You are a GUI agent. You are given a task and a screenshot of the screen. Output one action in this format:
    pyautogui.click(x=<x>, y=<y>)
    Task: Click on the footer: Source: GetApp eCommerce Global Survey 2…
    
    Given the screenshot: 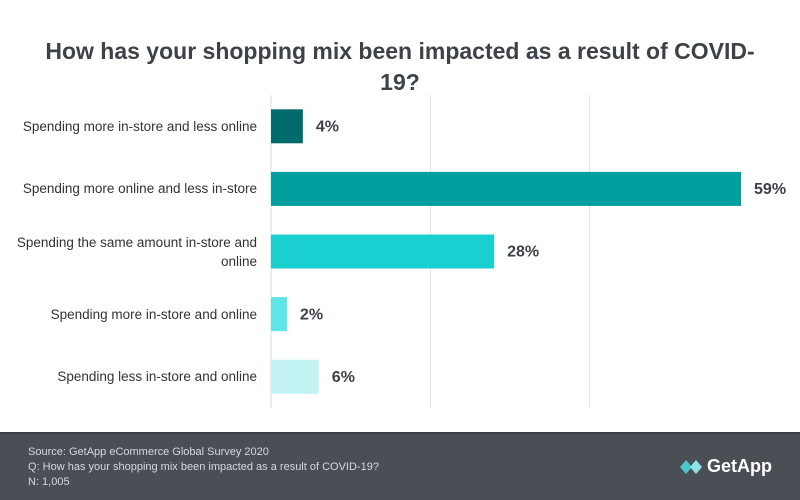 What is the action you would take?
    pyautogui.click(x=400, y=466)
    